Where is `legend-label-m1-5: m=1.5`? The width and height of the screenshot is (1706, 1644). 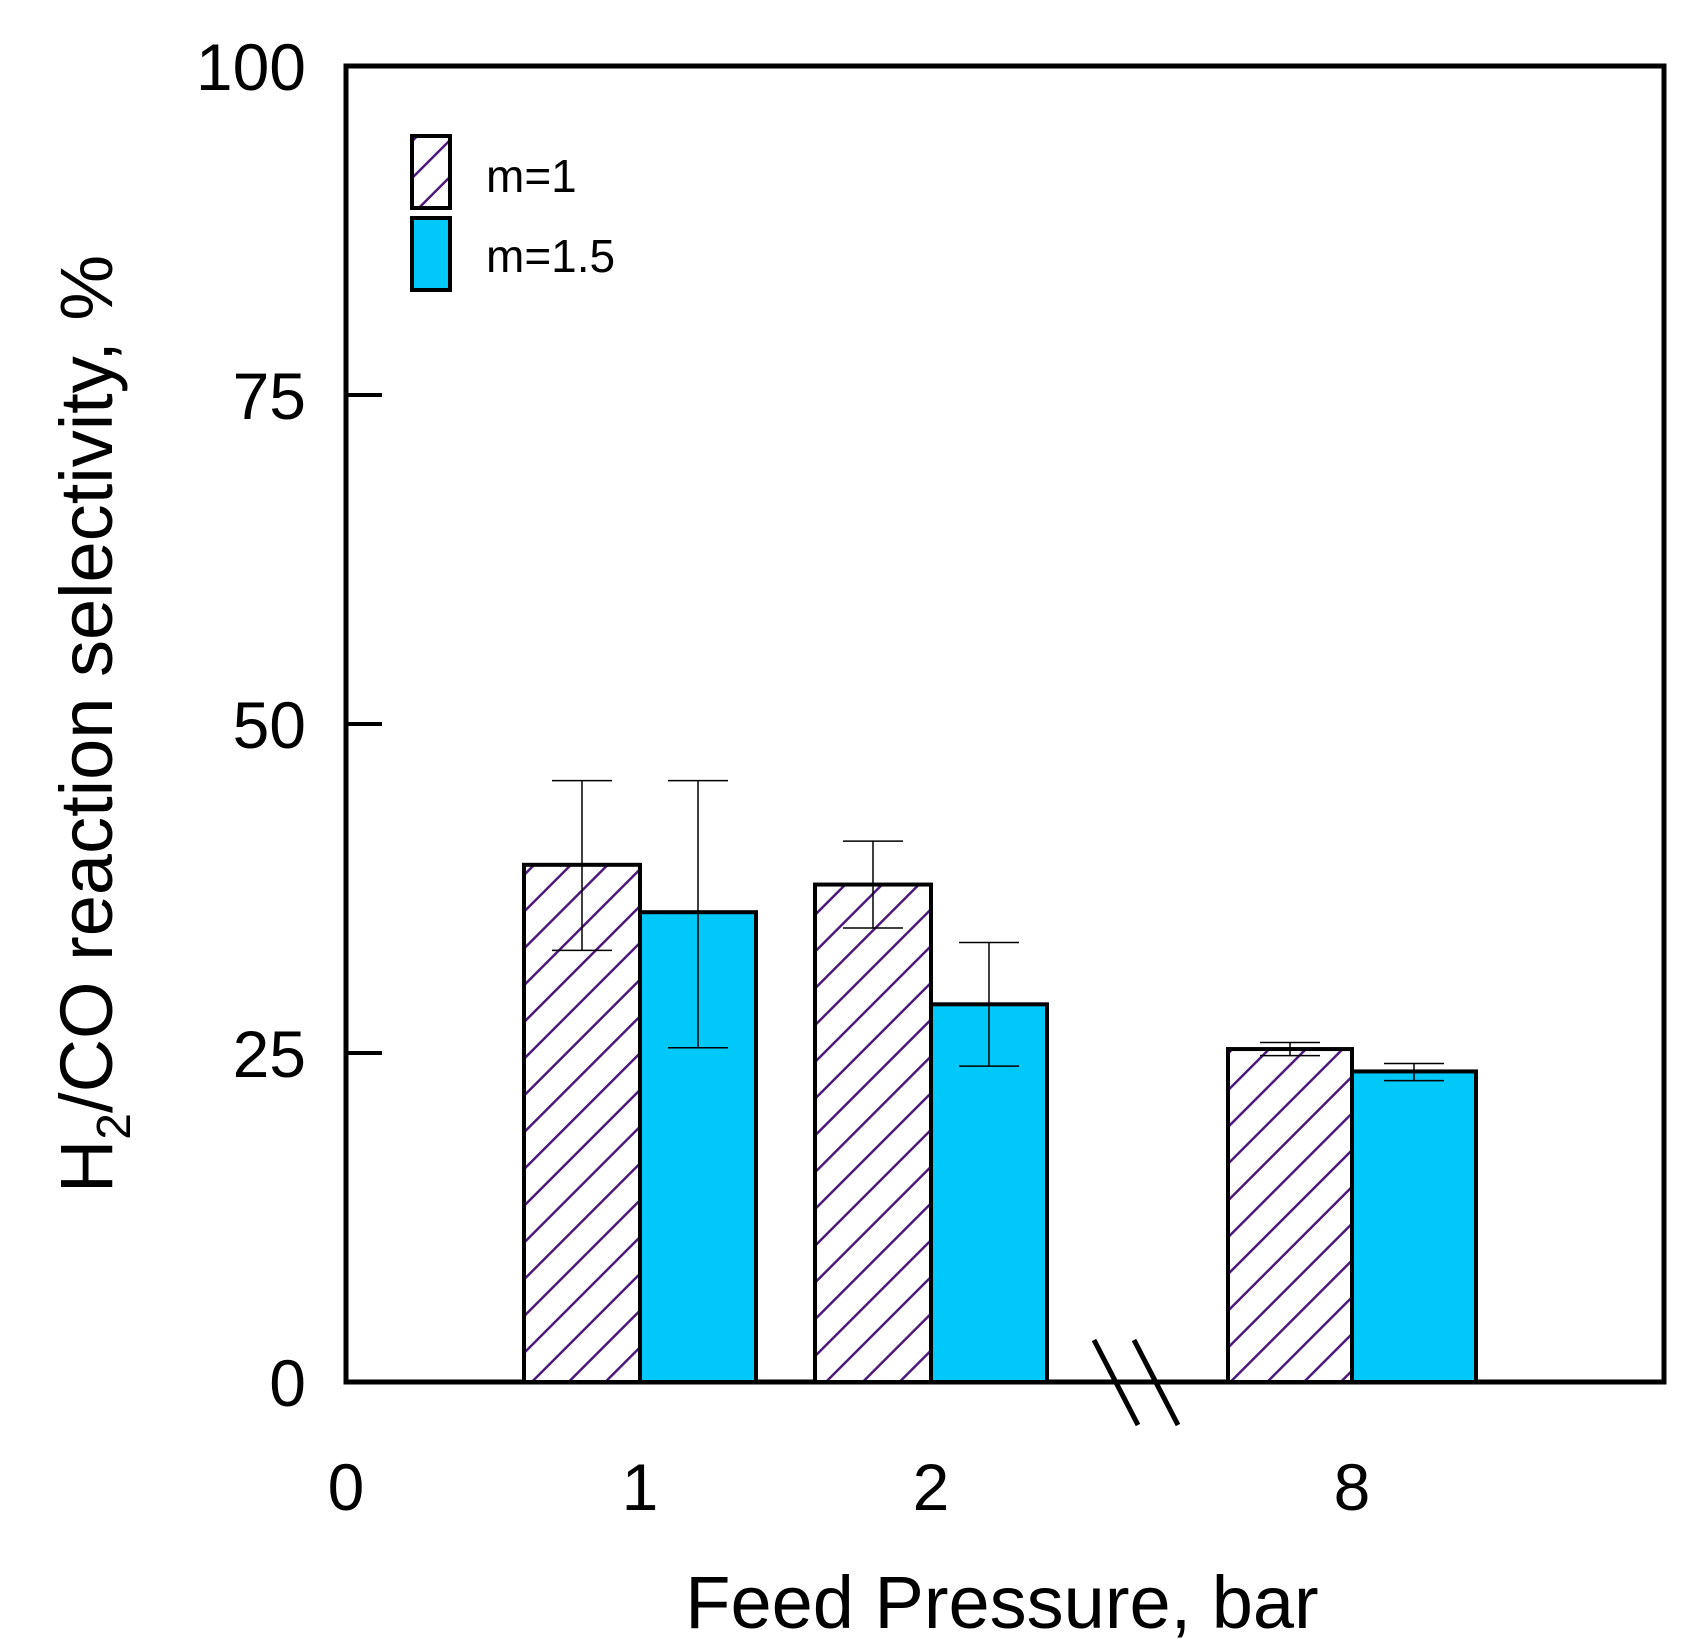 legend-label-m1-5: m=1.5 is located at coordinates (550, 256).